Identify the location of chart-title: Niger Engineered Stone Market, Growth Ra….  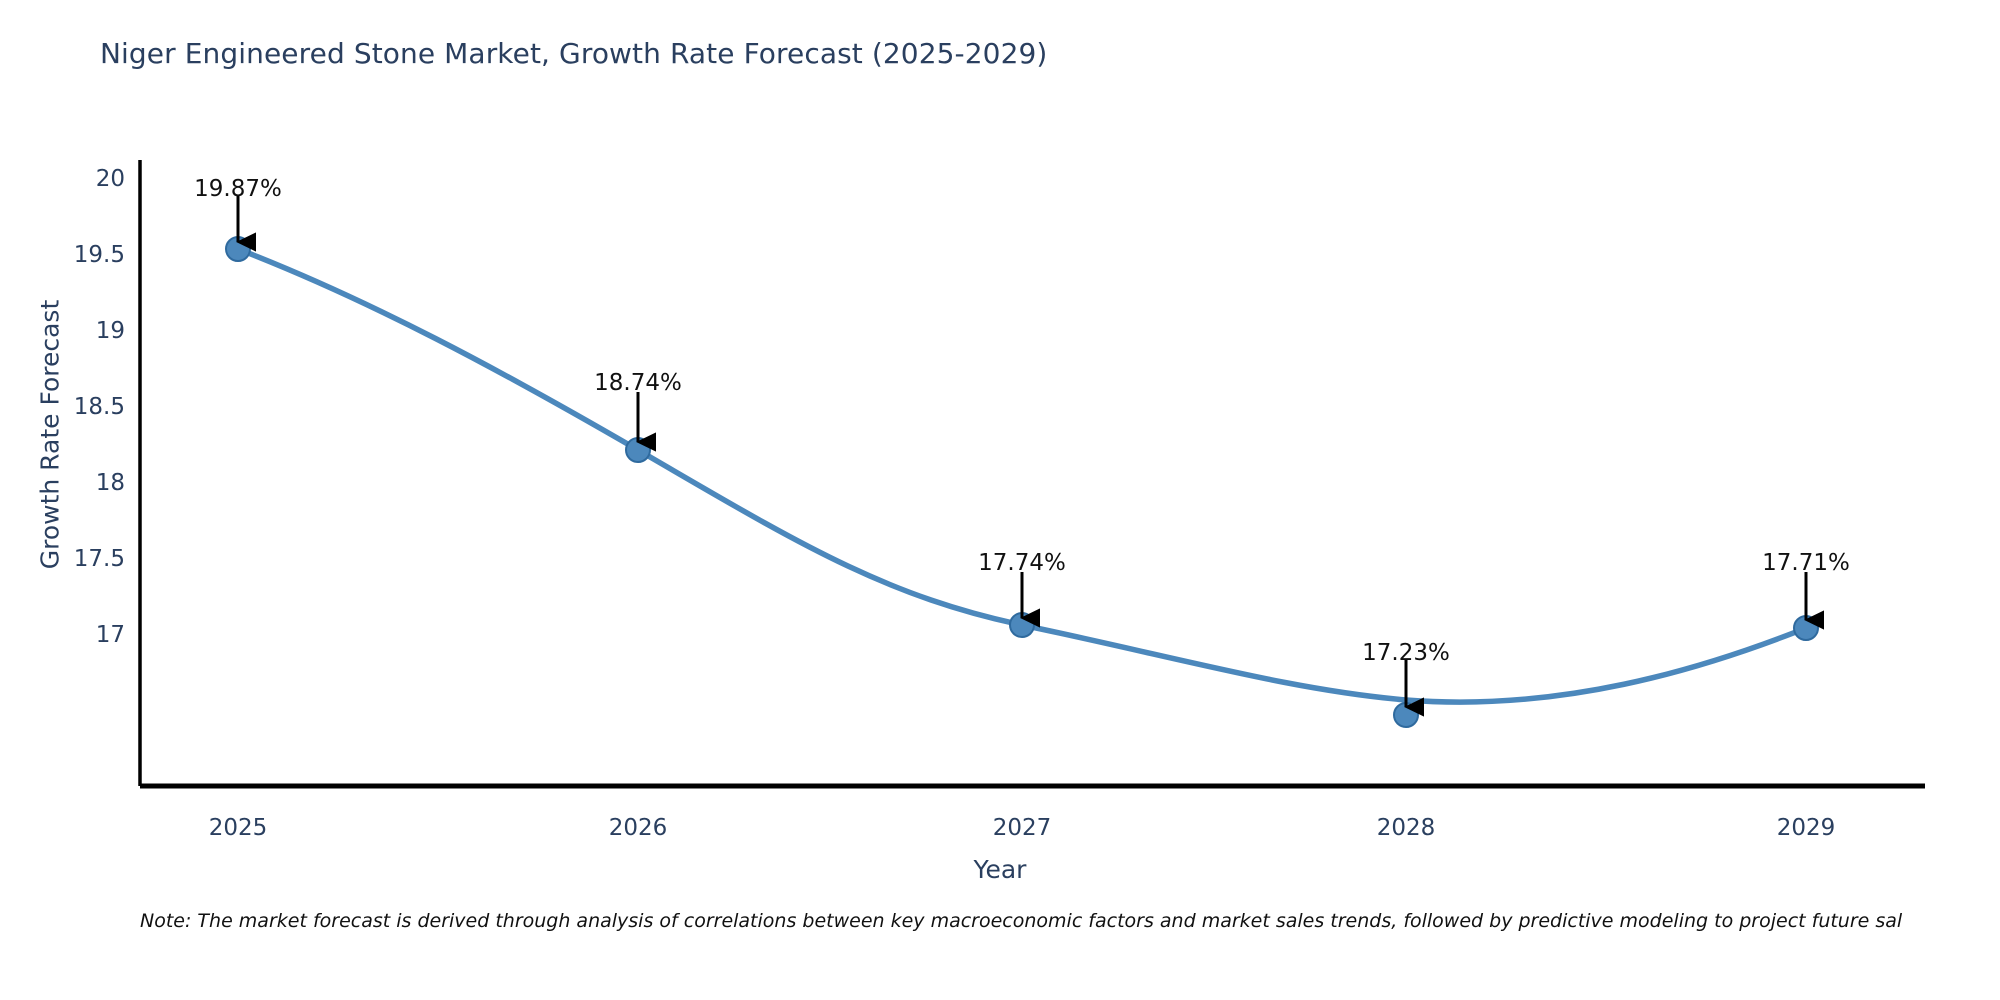
(574, 53).